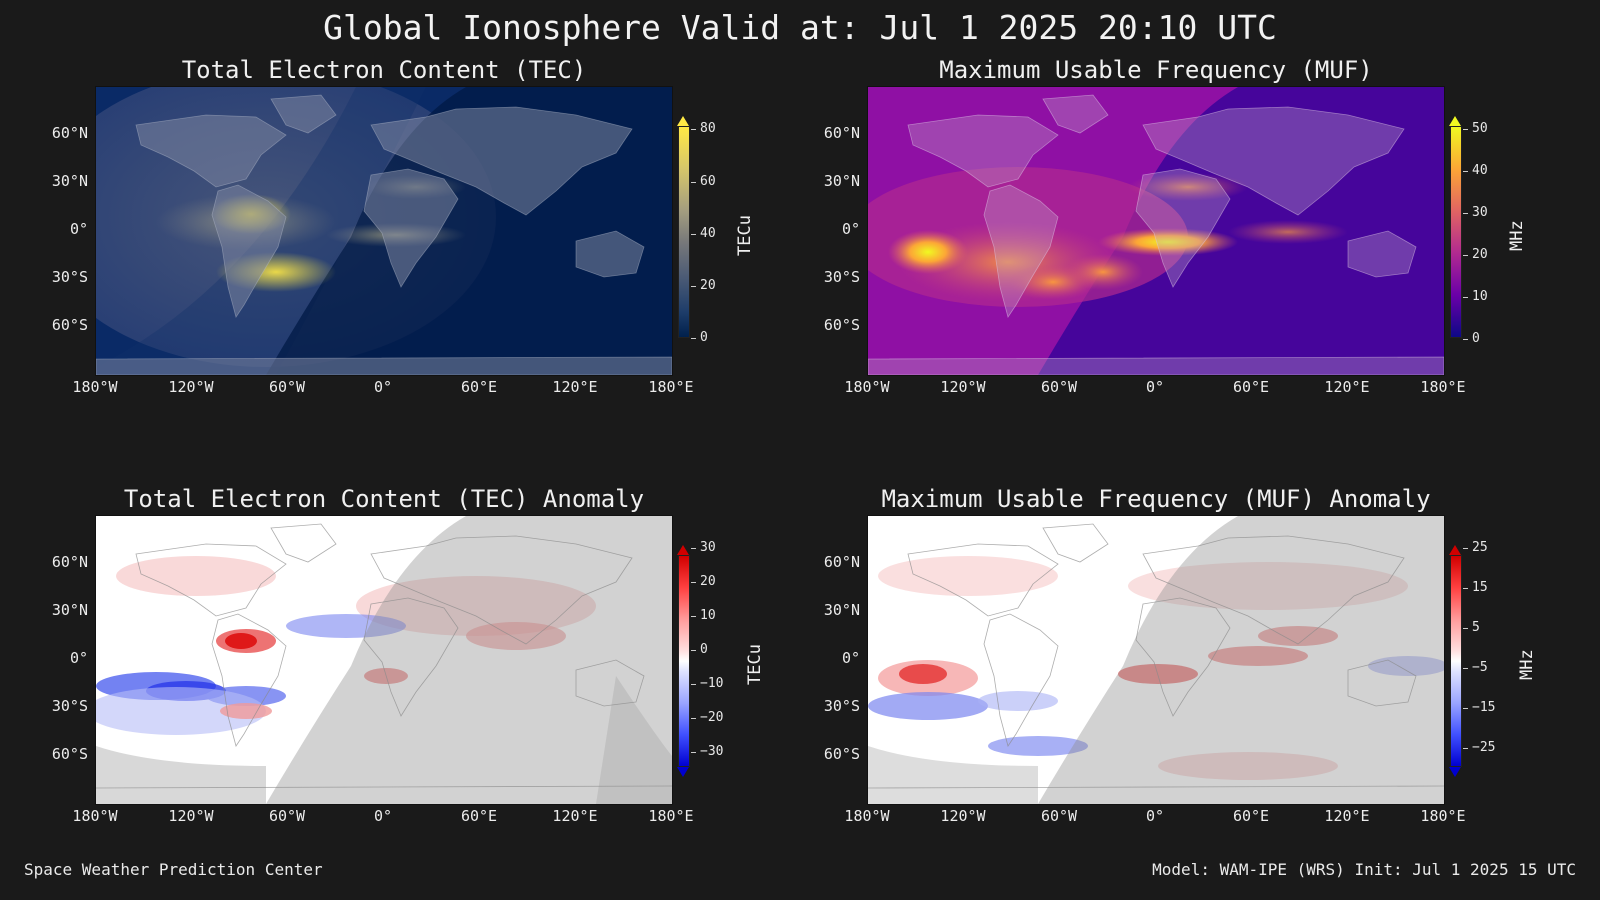 This screenshot has width=1600, height=900. Describe the element at coordinates (1479, 747) in the screenshot. I see `colorbar-tick: −25` at that location.